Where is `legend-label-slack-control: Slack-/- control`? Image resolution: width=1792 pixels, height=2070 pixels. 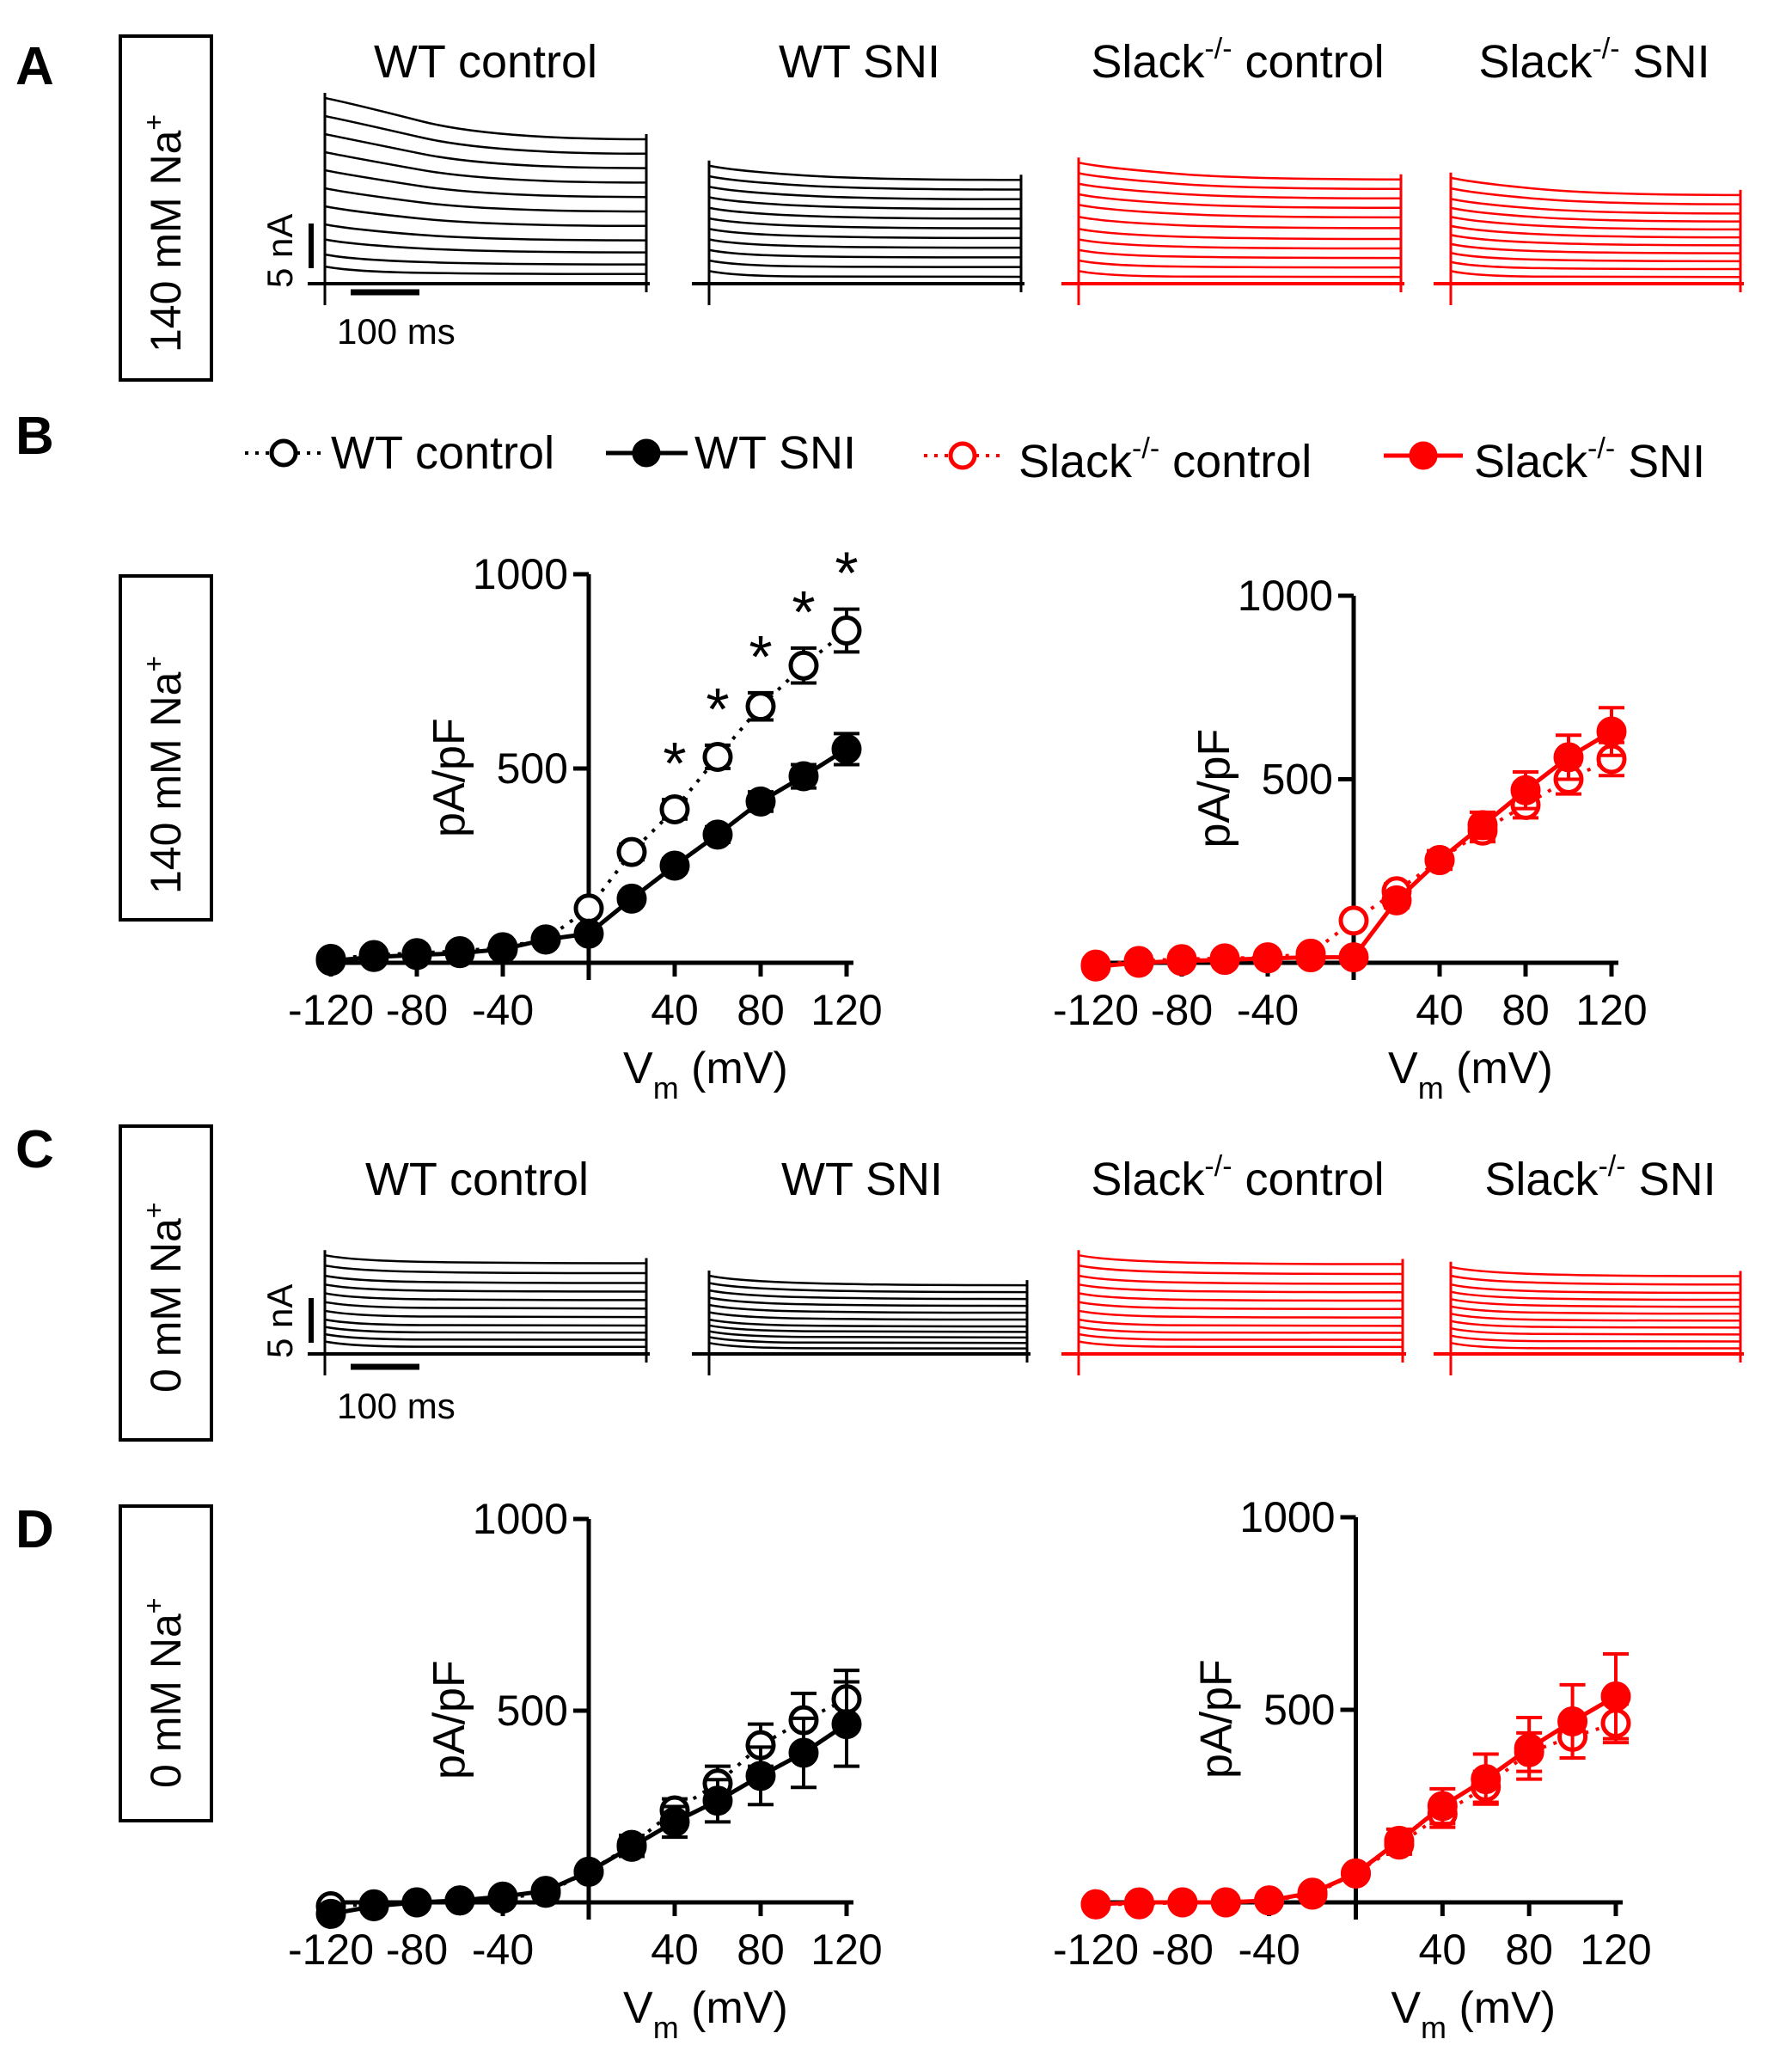
legend-label-slack-control: Slack-/- control is located at coordinates (1165, 459).